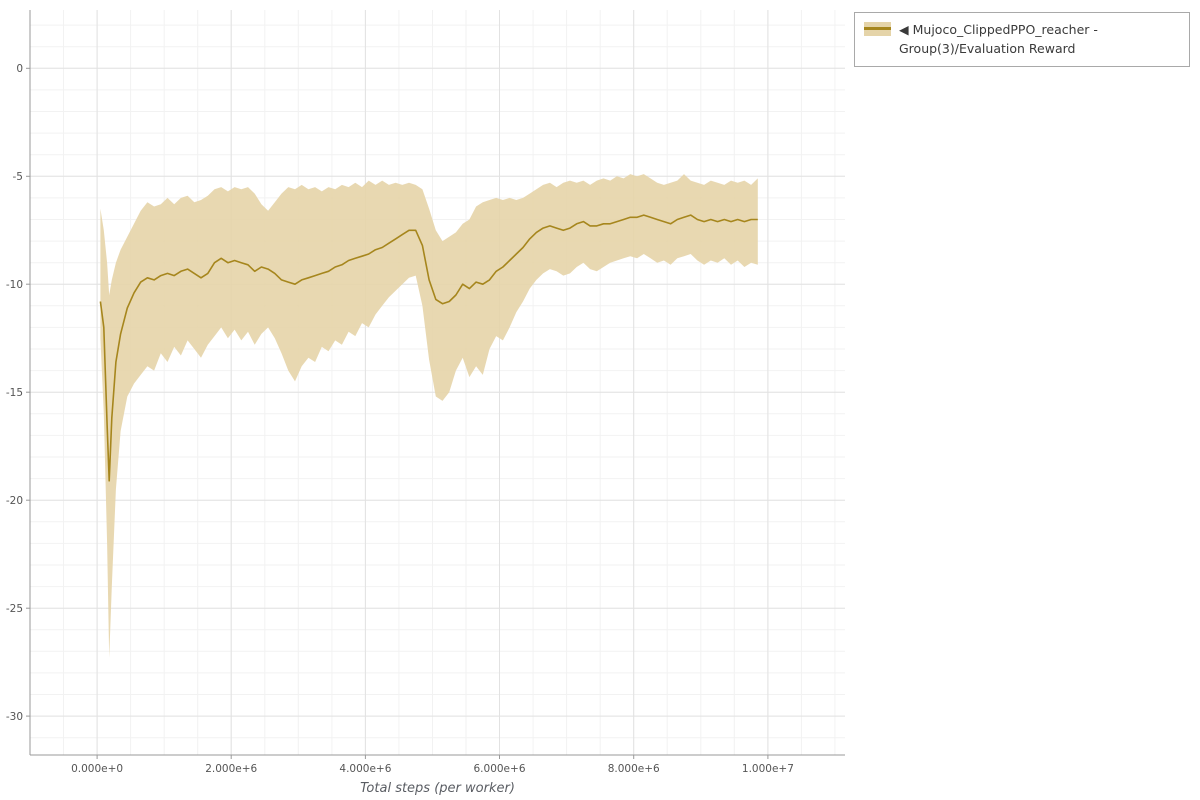  Describe the element at coordinates (18, 177) in the screenshot. I see `y-tick-label: -5` at that location.